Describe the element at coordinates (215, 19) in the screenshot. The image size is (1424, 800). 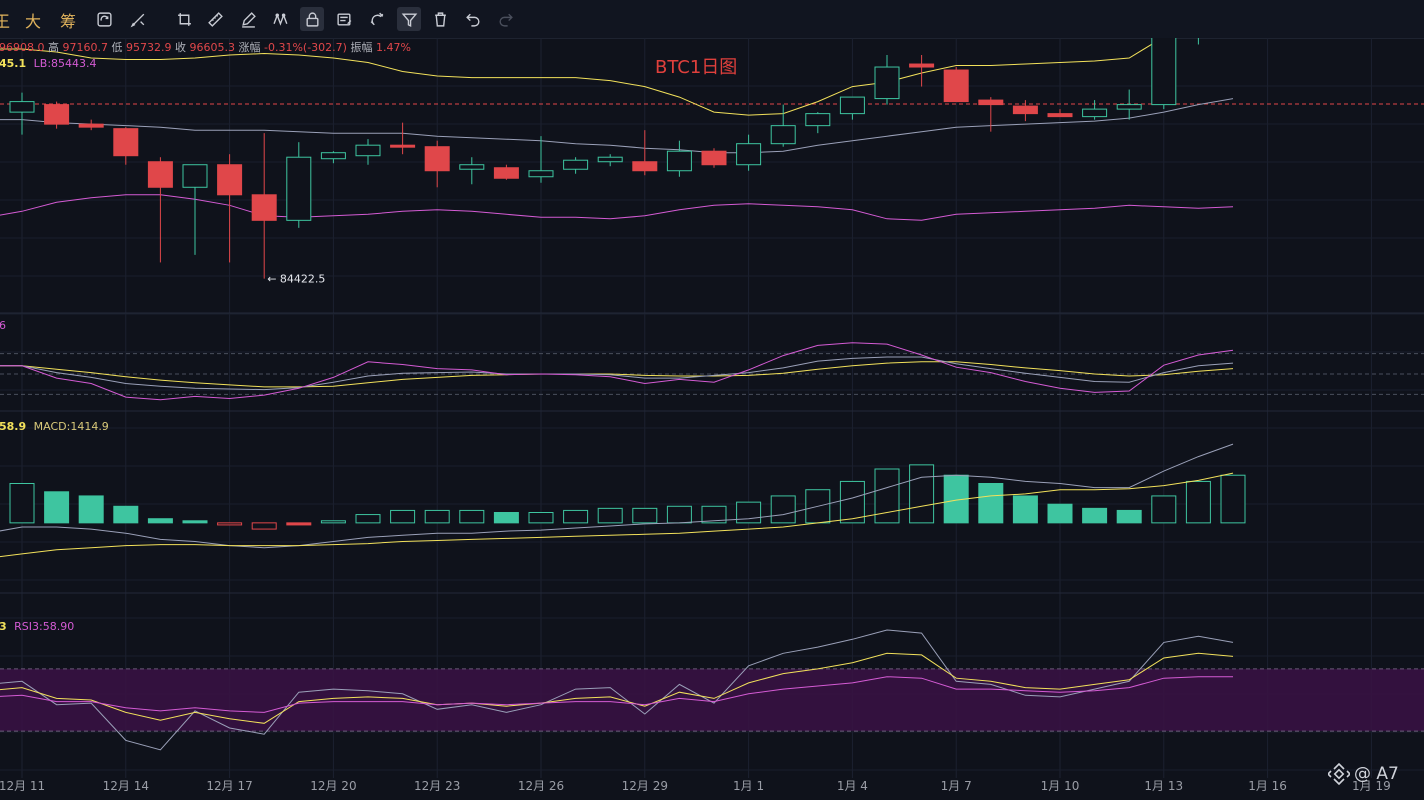
I see `ruler-icon` at that location.